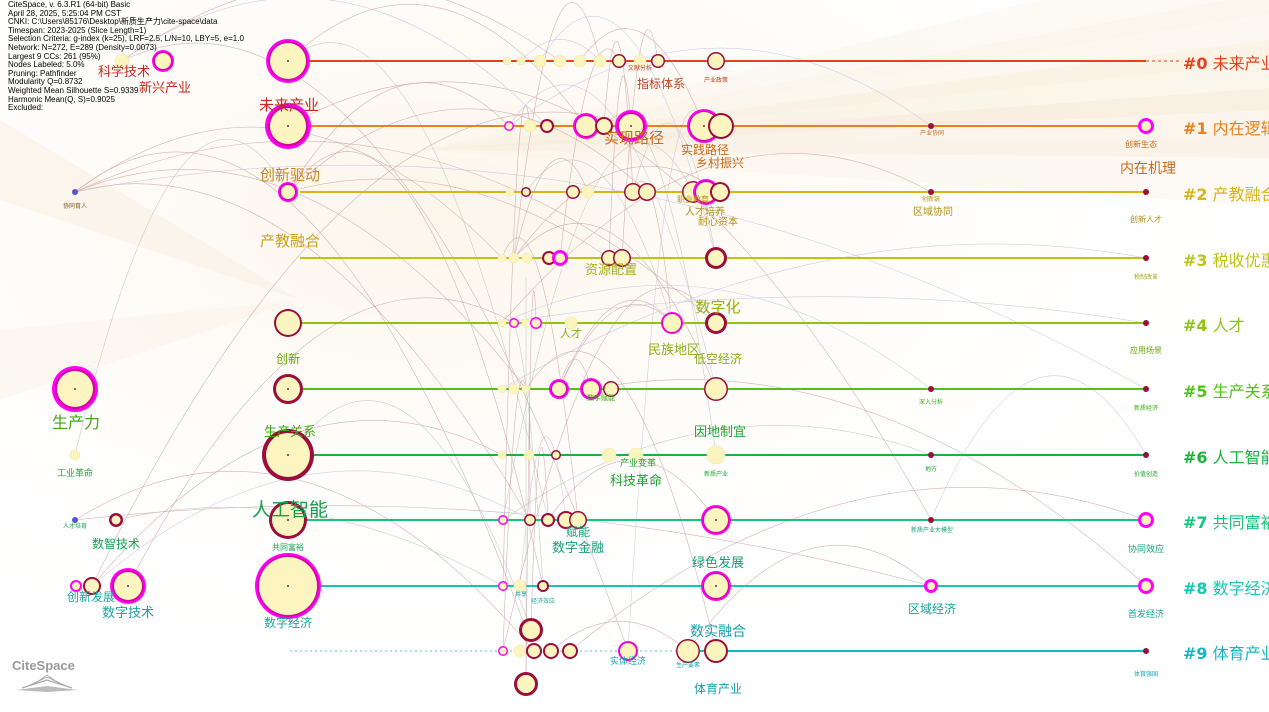  I want to click on cluster-label: #8 数字经济, so click(1226, 587).